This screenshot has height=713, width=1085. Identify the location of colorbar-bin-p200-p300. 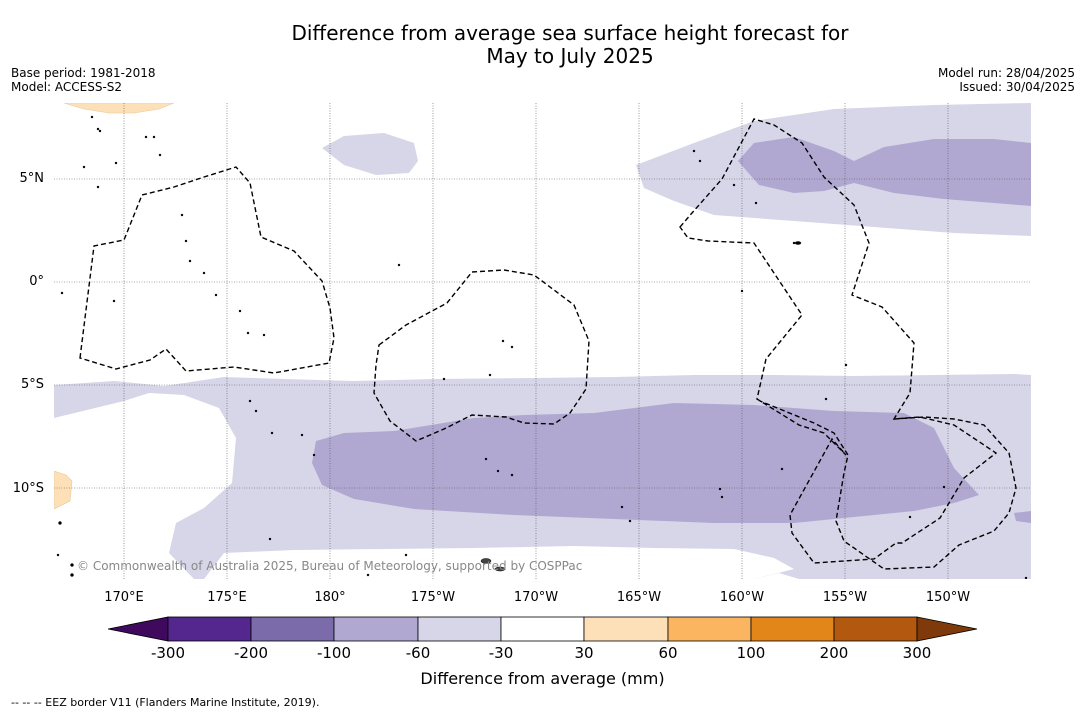
(875, 629).